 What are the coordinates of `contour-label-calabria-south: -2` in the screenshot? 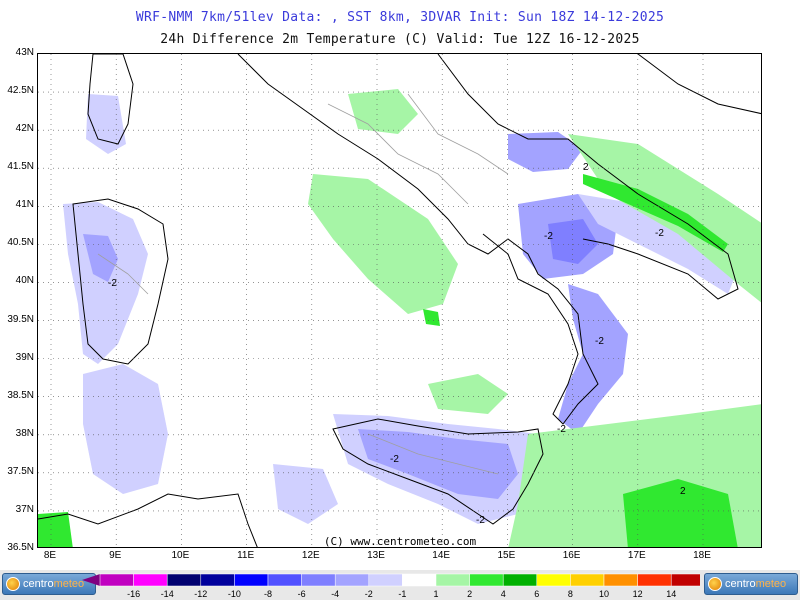 It's located at (561, 429).